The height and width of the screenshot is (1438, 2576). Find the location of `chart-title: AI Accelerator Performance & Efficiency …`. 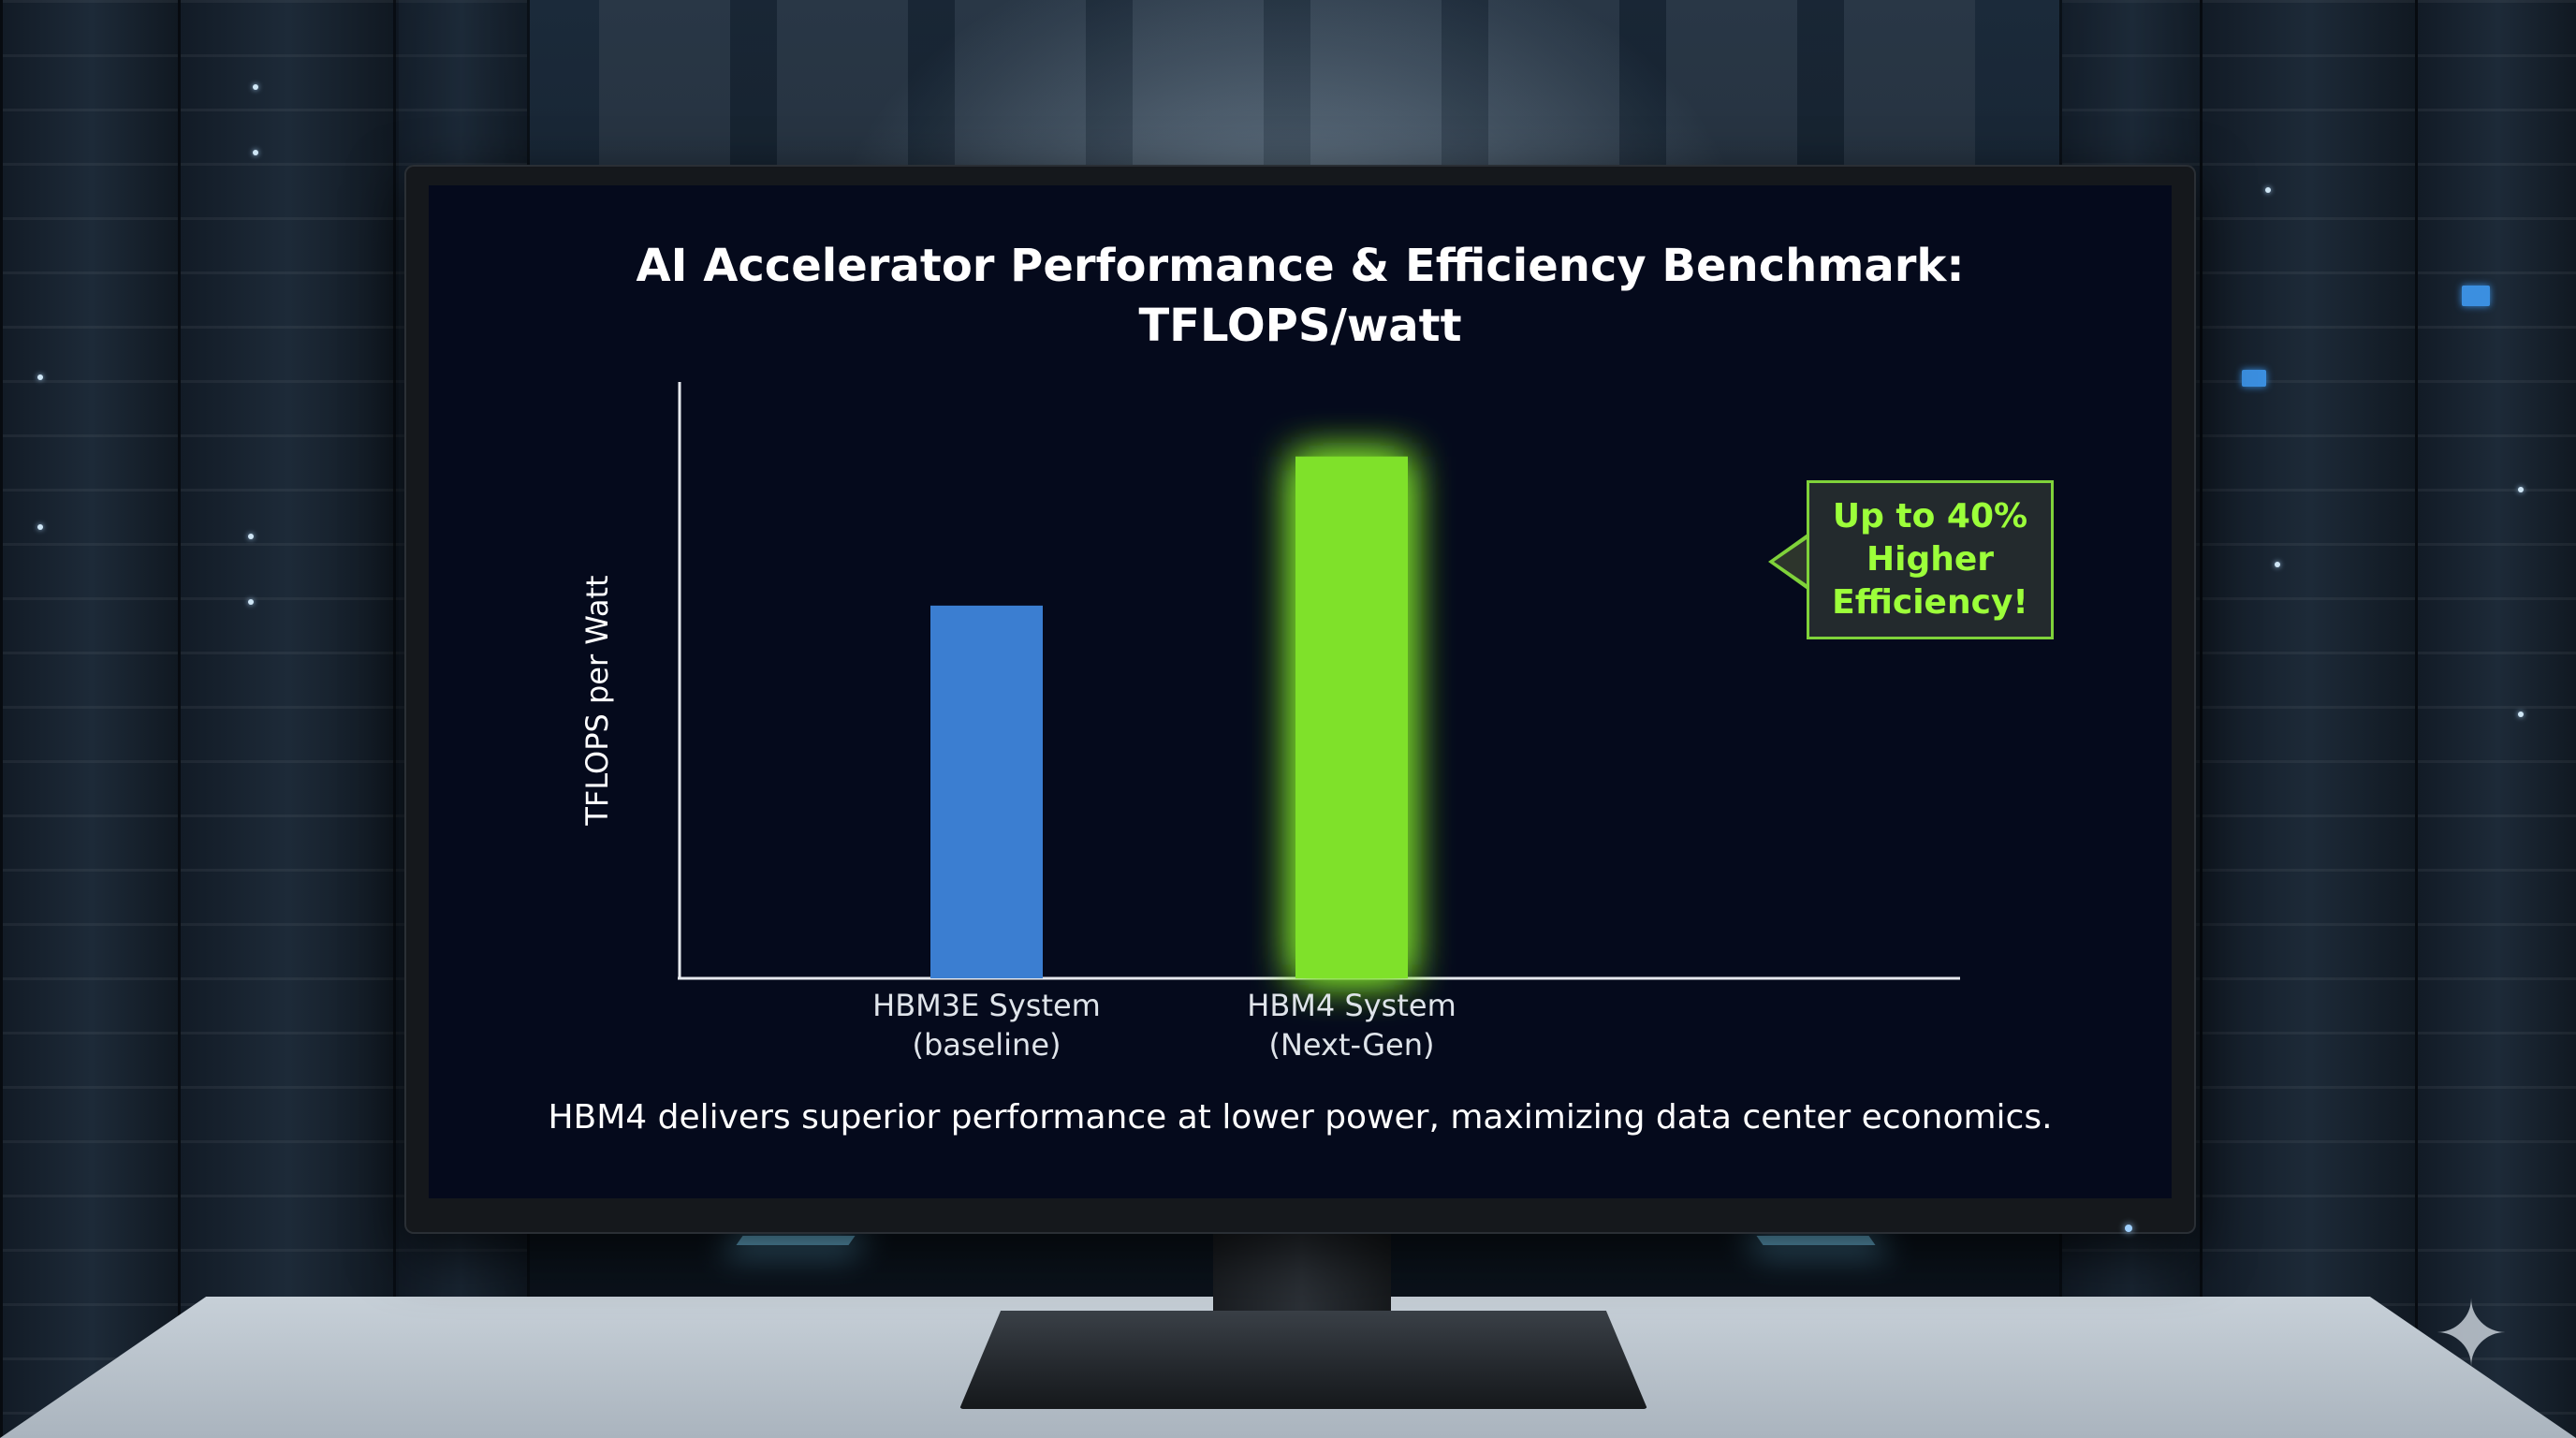

chart-title: AI Accelerator Performance & Efficiency … is located at coordinates (1300, 266).